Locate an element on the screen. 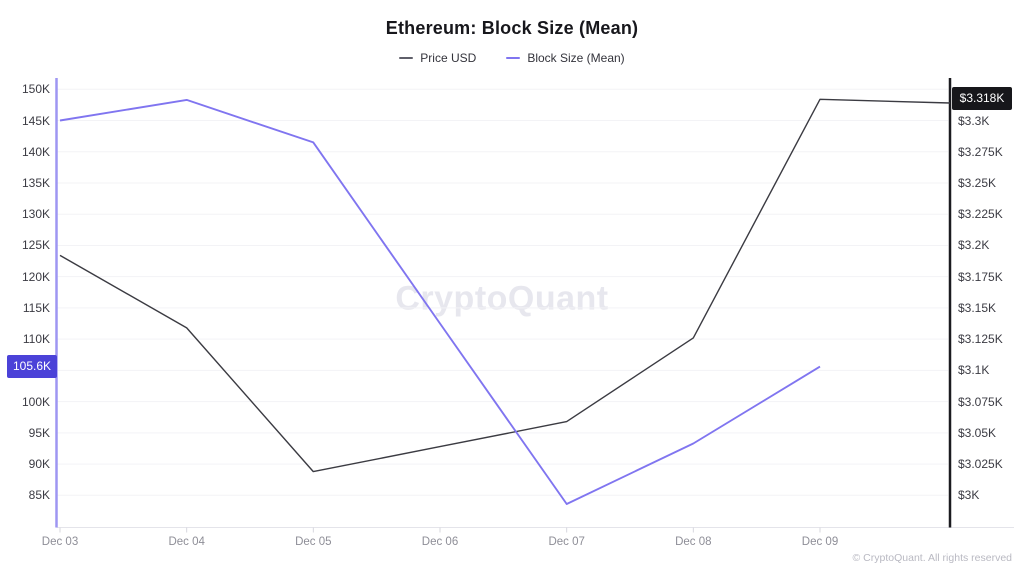  page-title: Ethereum: Block Size (Mean) is located at coordinates (512, 28).